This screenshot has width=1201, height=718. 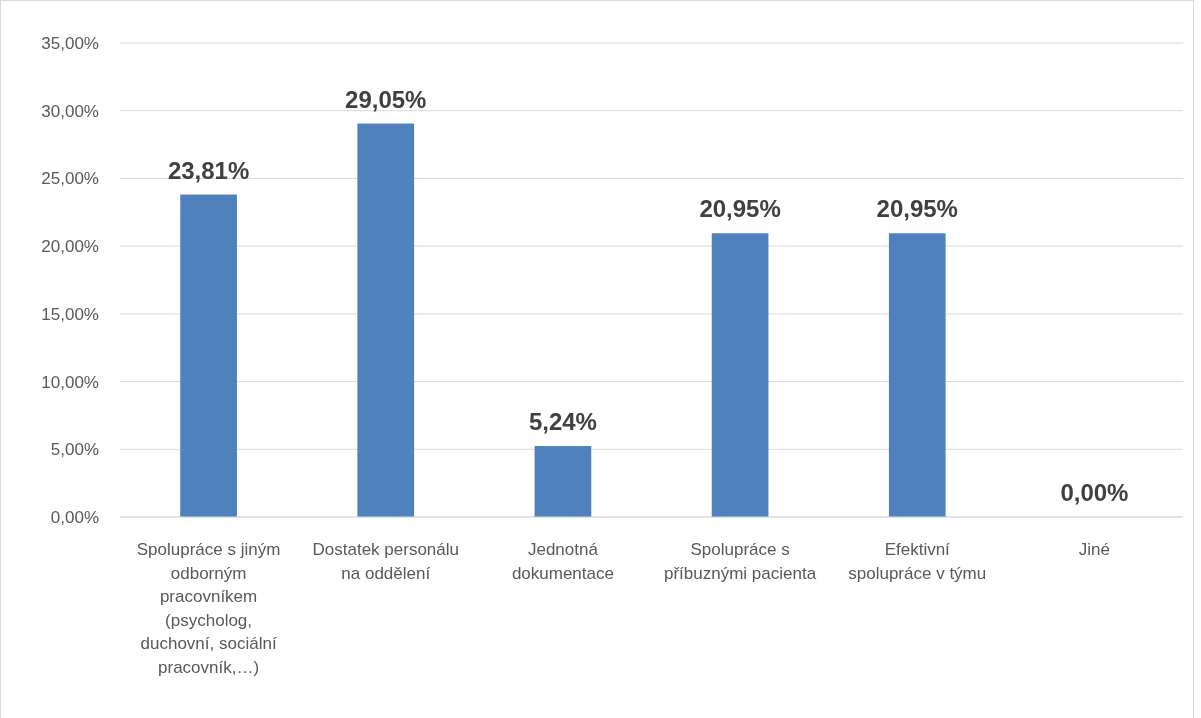 I want to click on y-tick-label: 10,00%, so click(x=70, y=382).